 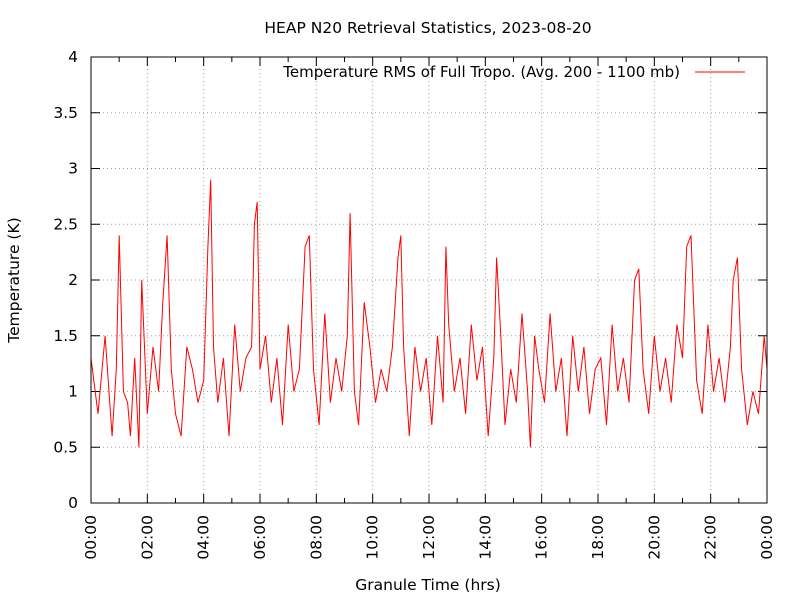 What do you see at coordinates (598, 537) in the screenshot?
I see `x-tick-label: 18:00` at bounding box center [598, 537].